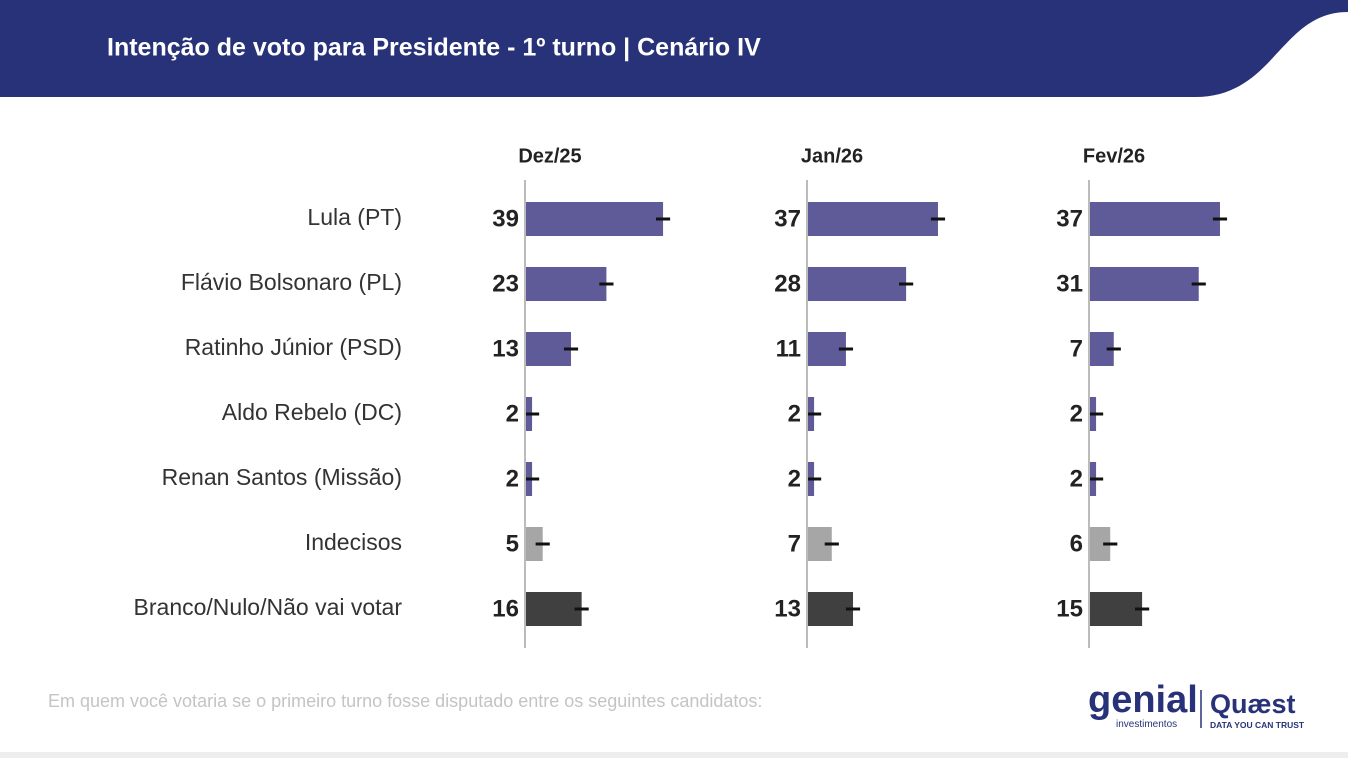 The image size is (1348, 758). Describe the element at coordinates (354, 217) in the screenshot. I see `category-label: Lula (PT)` at that location.